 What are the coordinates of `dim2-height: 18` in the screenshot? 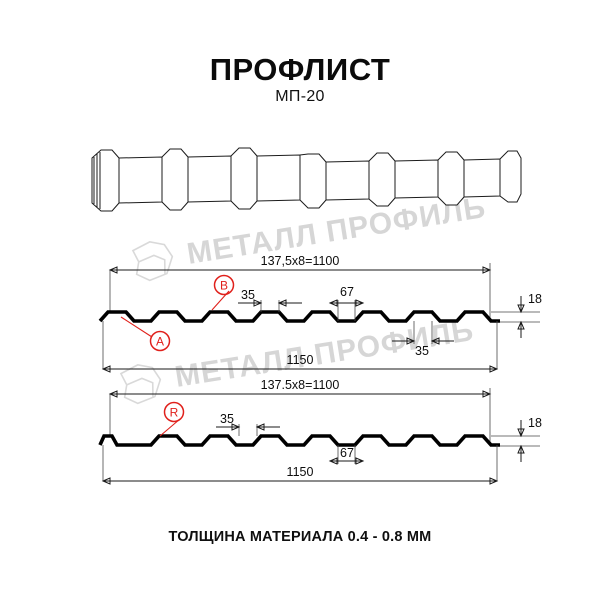 It's located at (516, 439).